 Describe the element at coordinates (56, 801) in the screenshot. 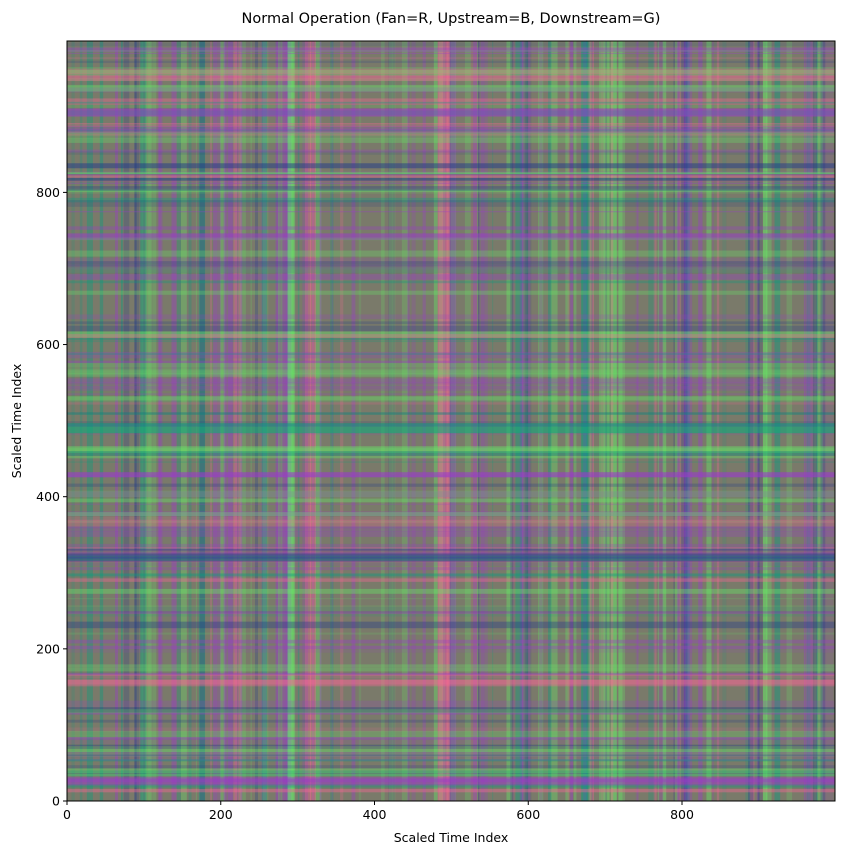

I see `y-tick-label: 0` at that location.